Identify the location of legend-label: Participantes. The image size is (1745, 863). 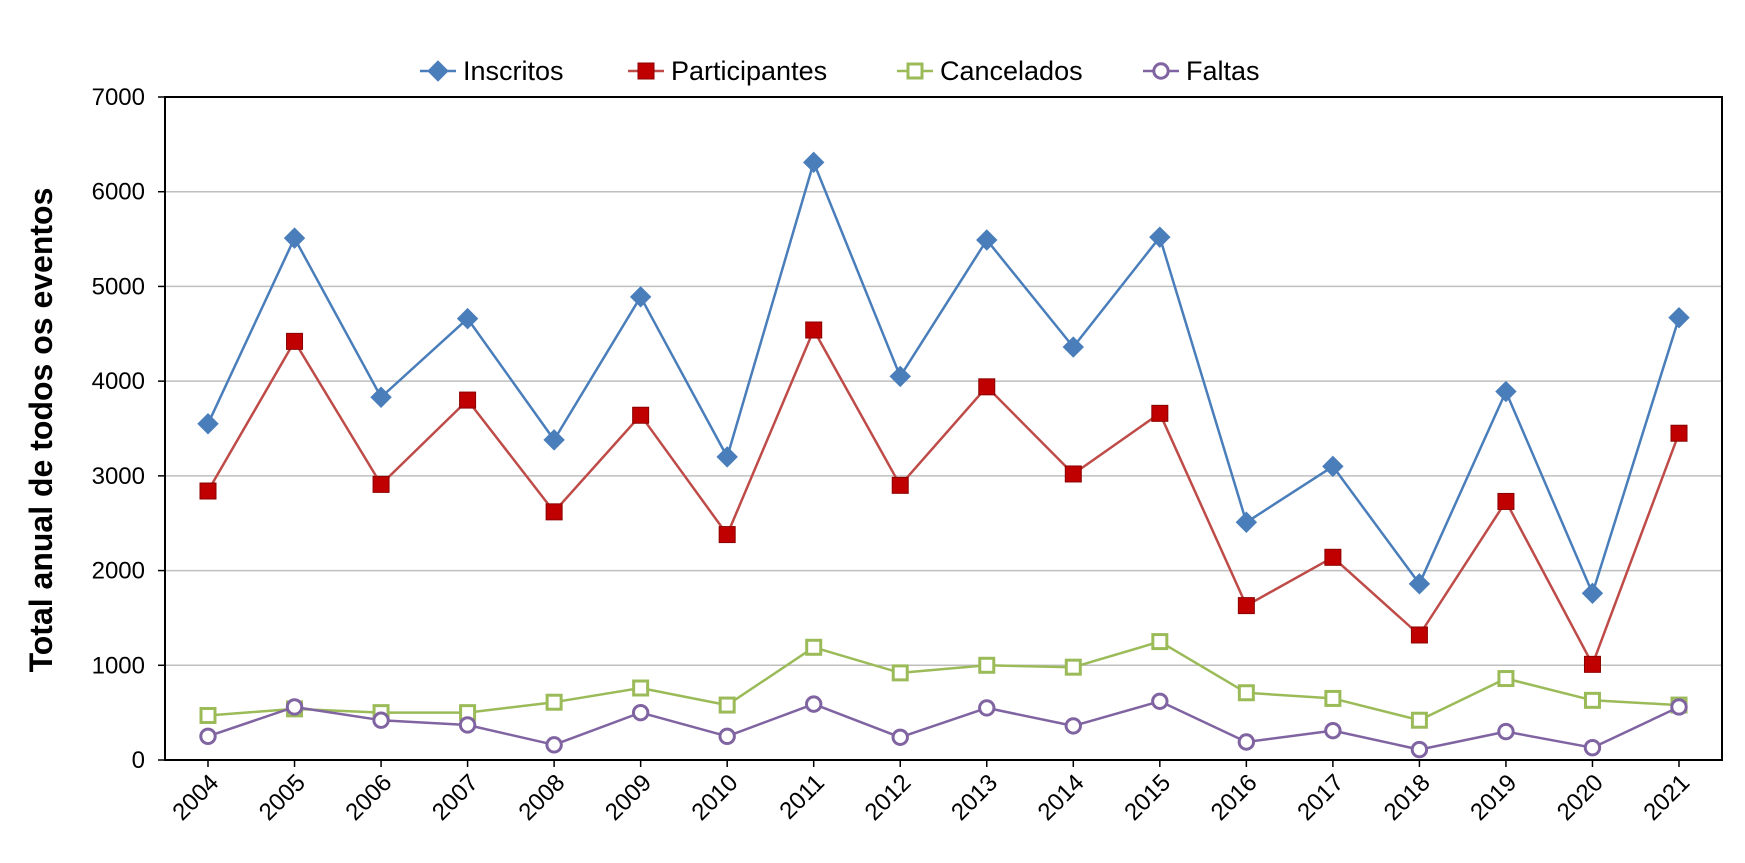
(749, 71).